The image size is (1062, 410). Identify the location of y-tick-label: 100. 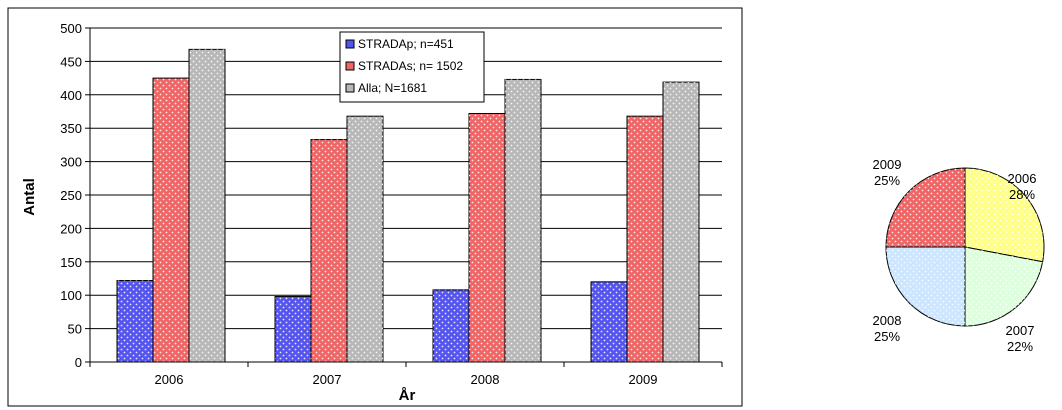
(71, 295).